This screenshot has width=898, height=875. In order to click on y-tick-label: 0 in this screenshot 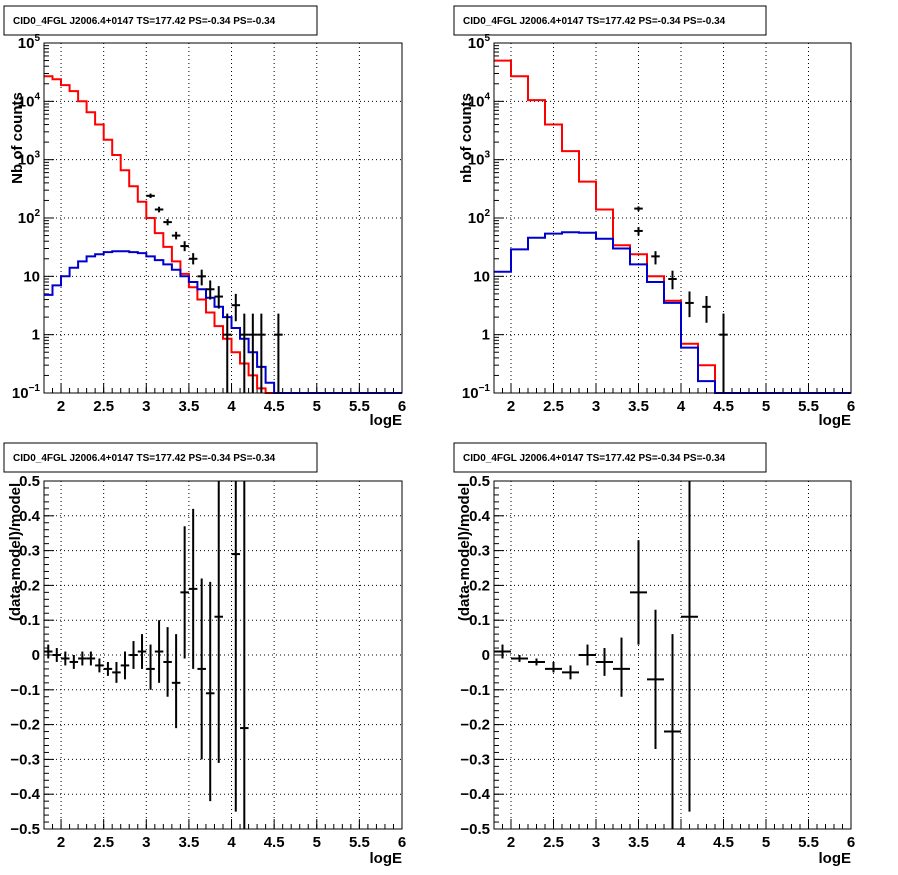, I will do `click(486, 655)`.